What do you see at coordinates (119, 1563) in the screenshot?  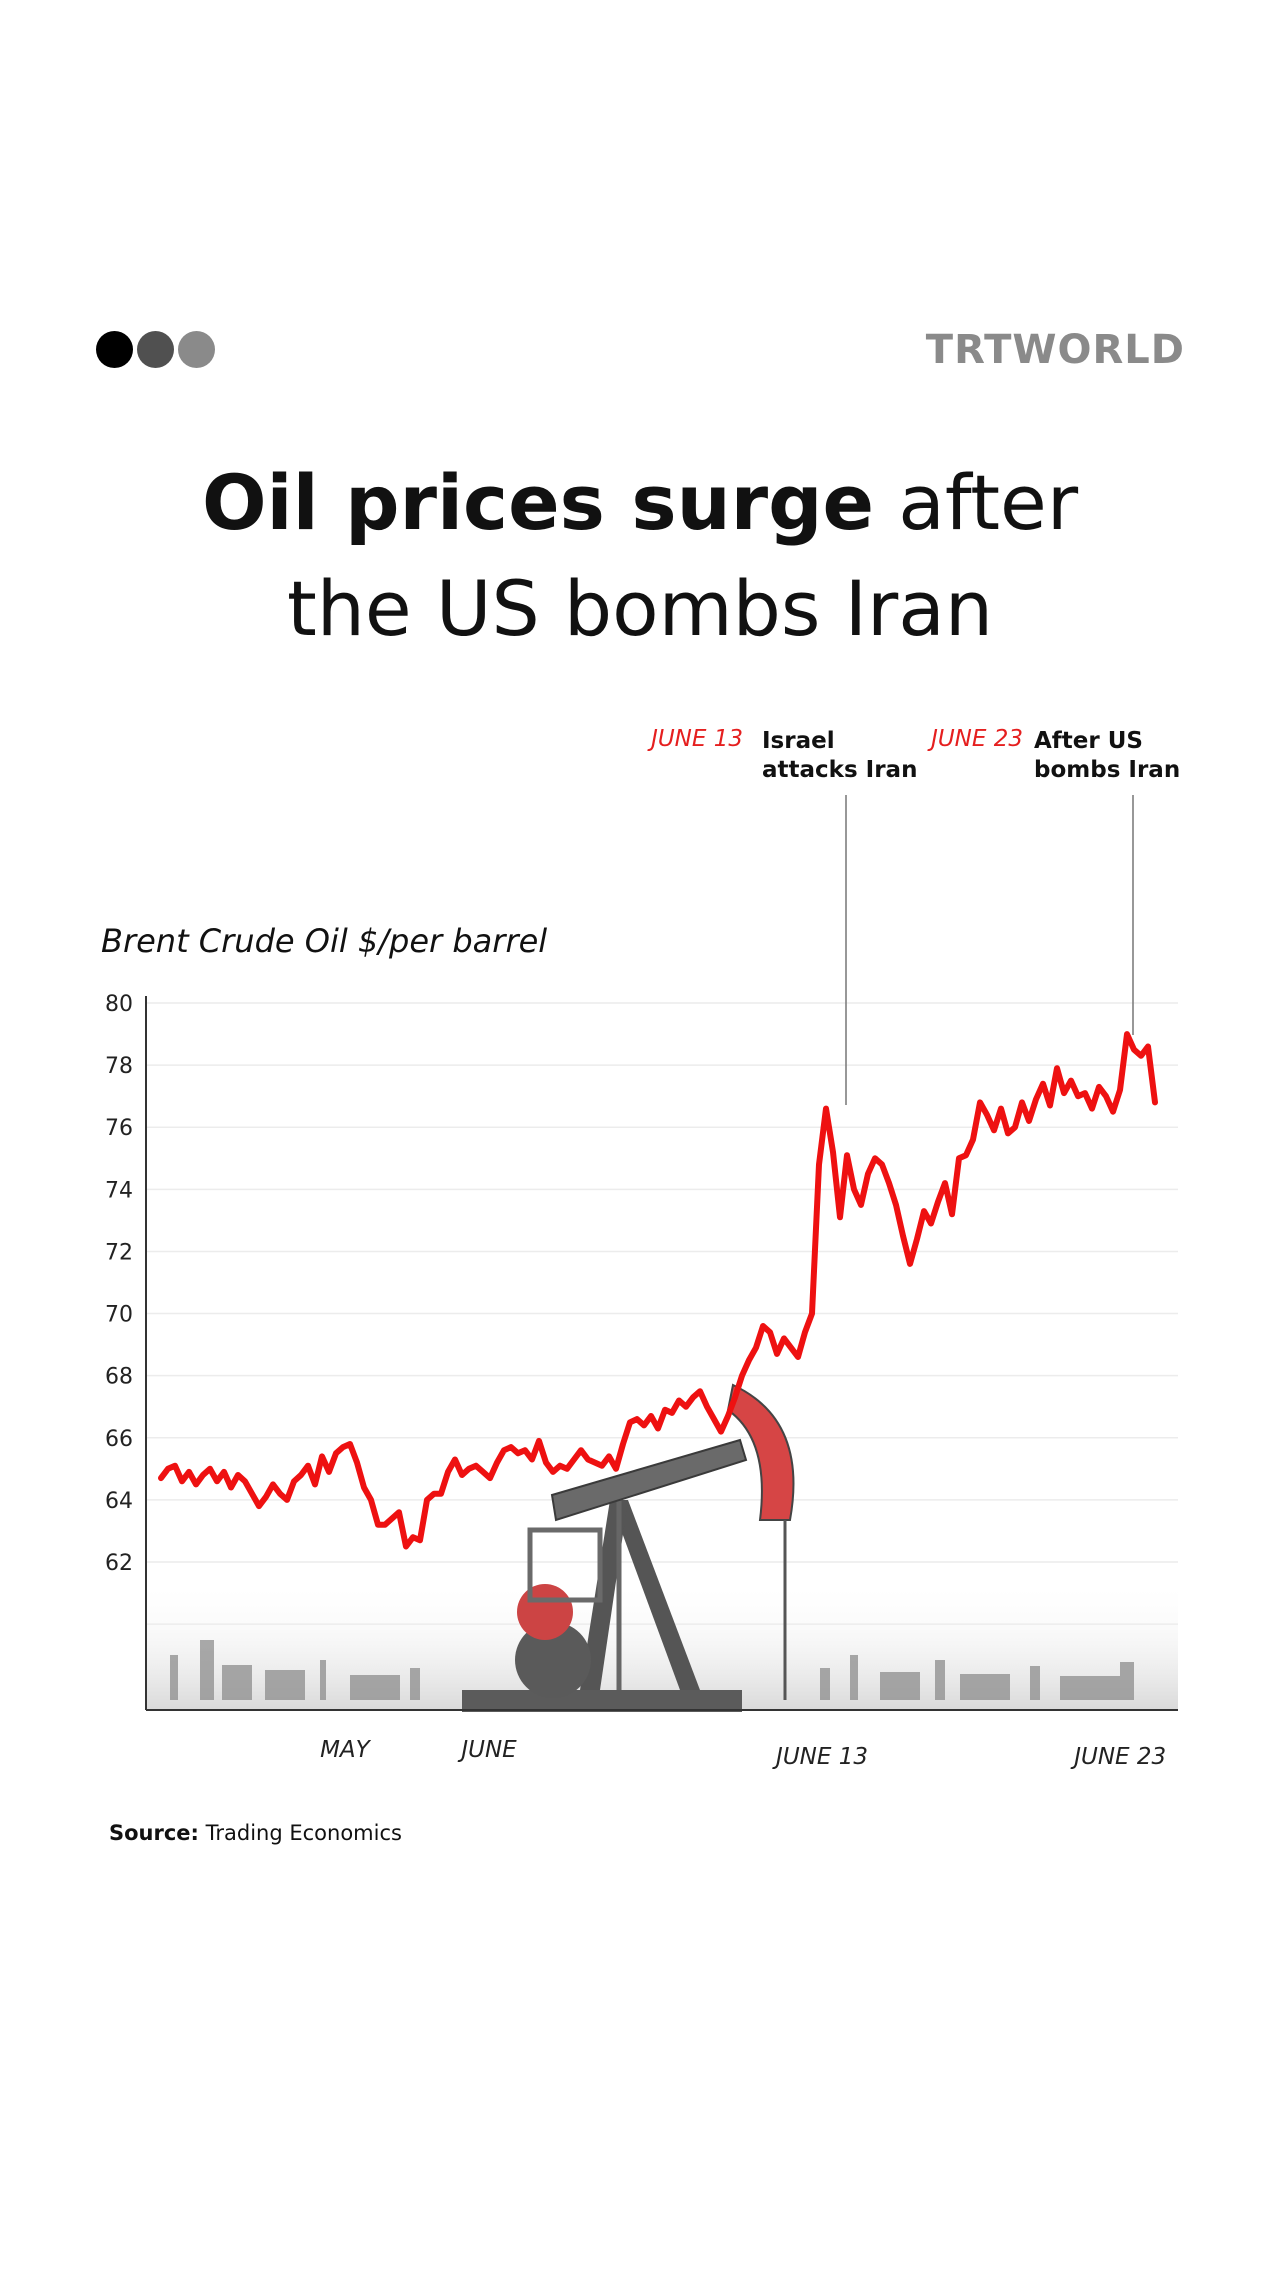 I see `y-tick-label: 62` at bounding box center [119, 1563].